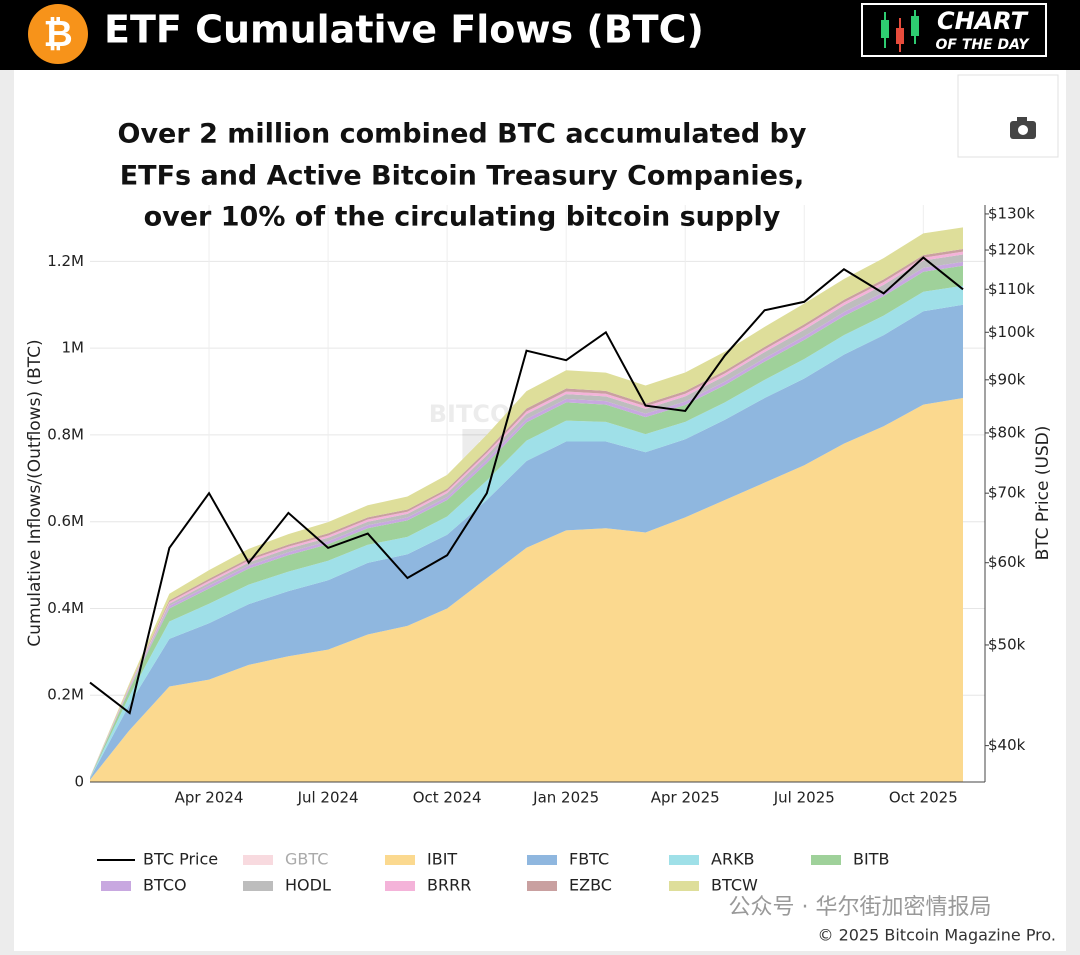  I want to click on x-tick-label: Jul 2024, so click(328, 798).